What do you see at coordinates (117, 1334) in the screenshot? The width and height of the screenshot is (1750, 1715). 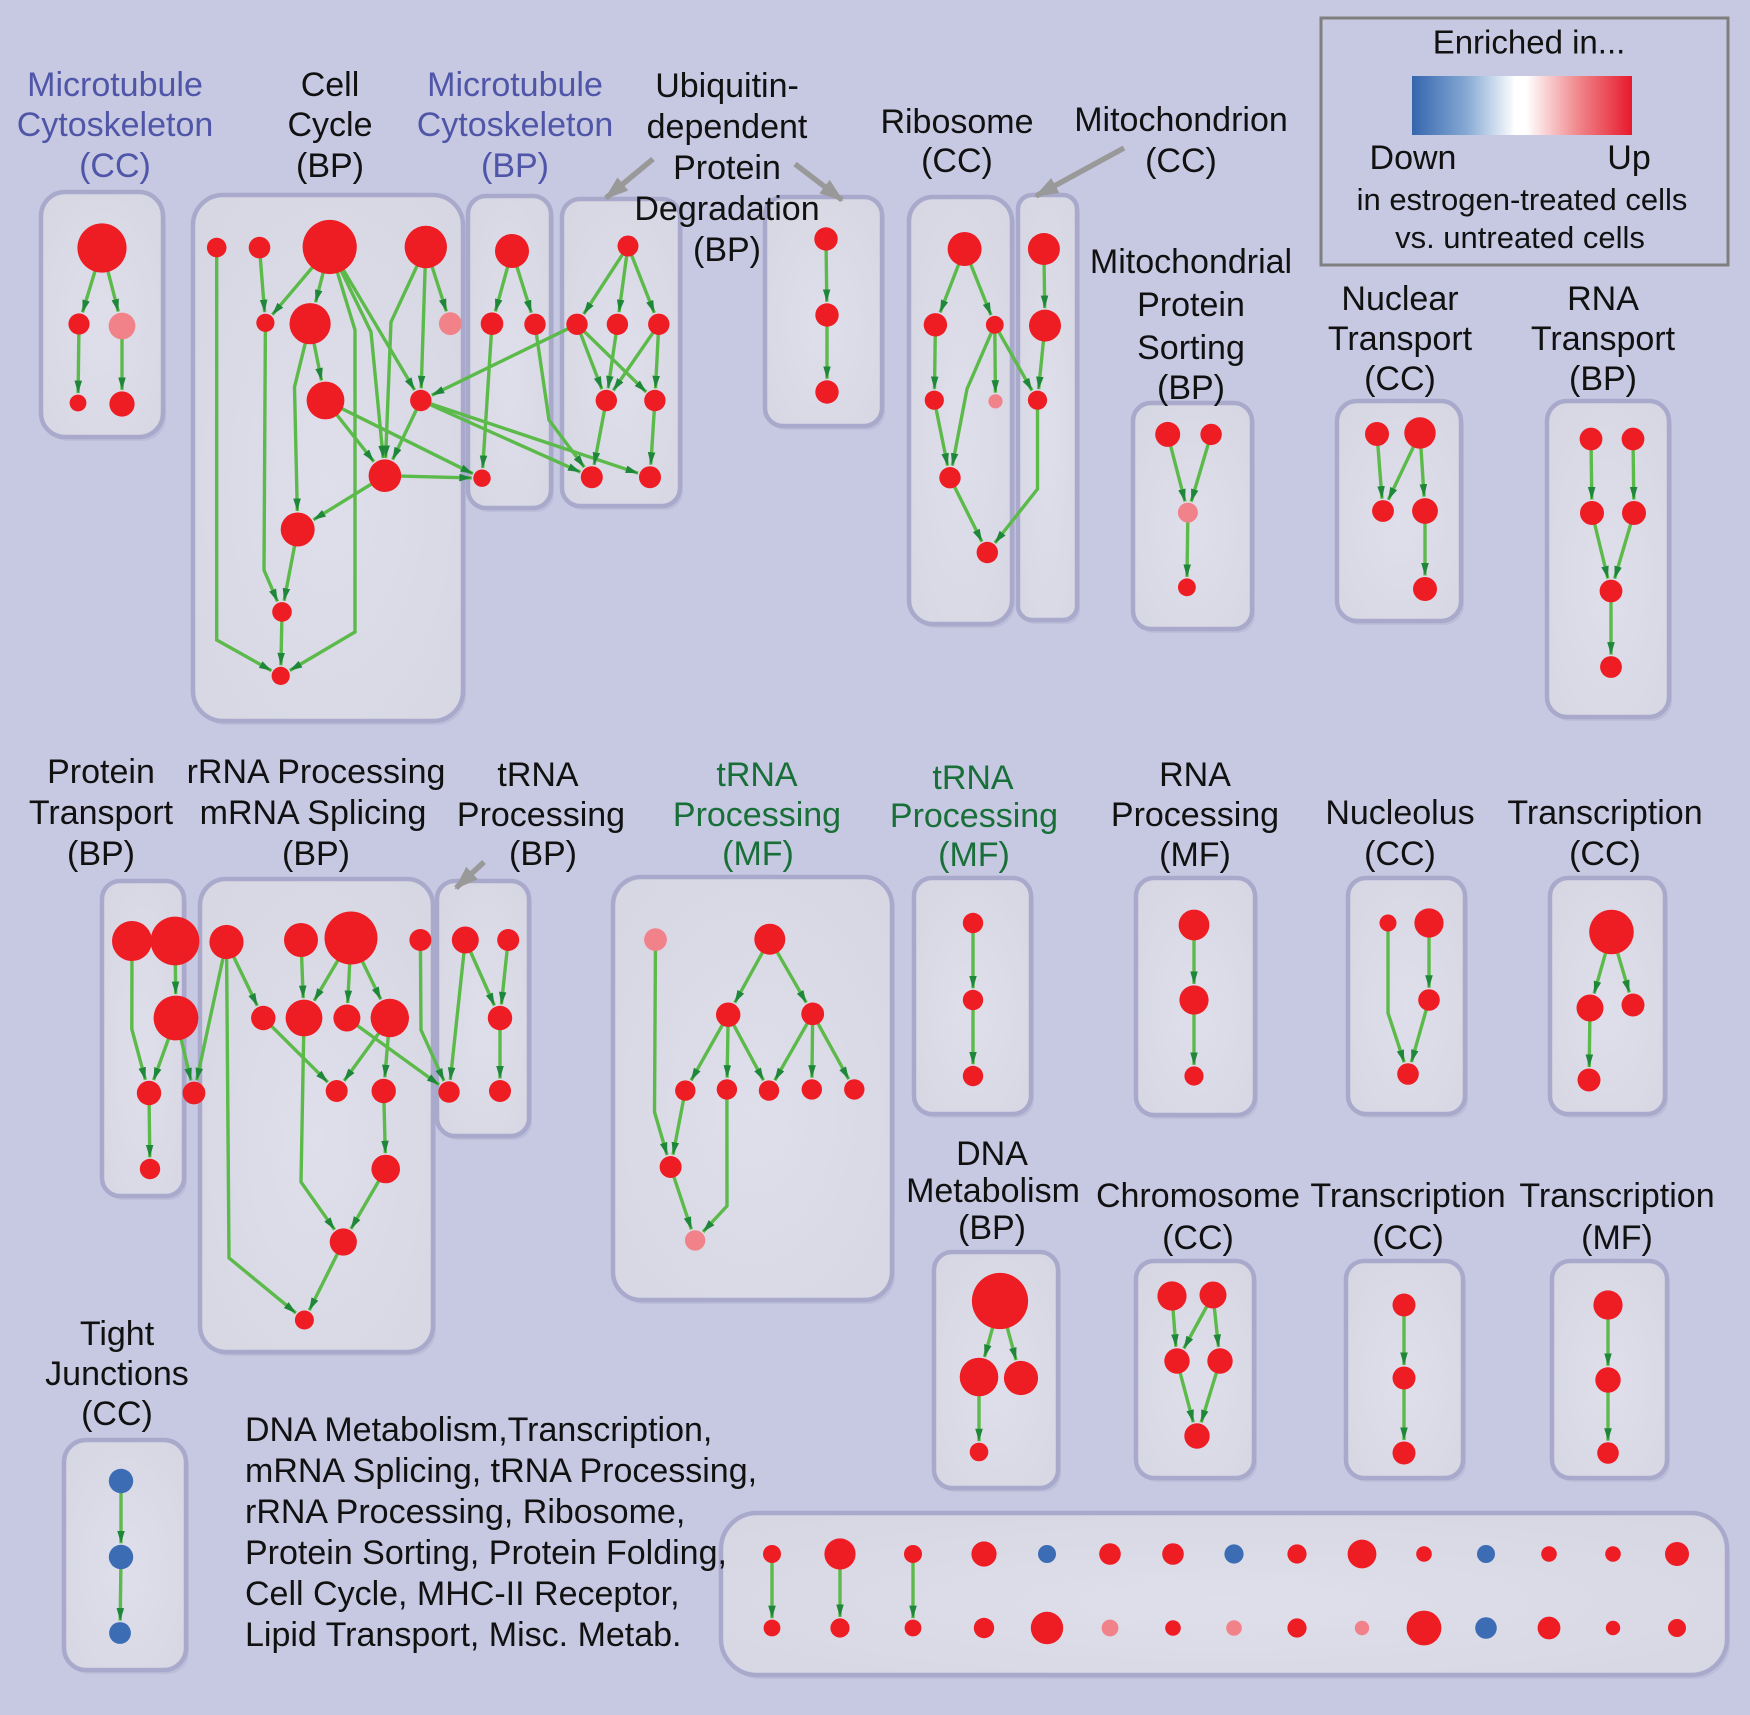 I see `svg-text: Tight` at bounding box center [117, 1334].